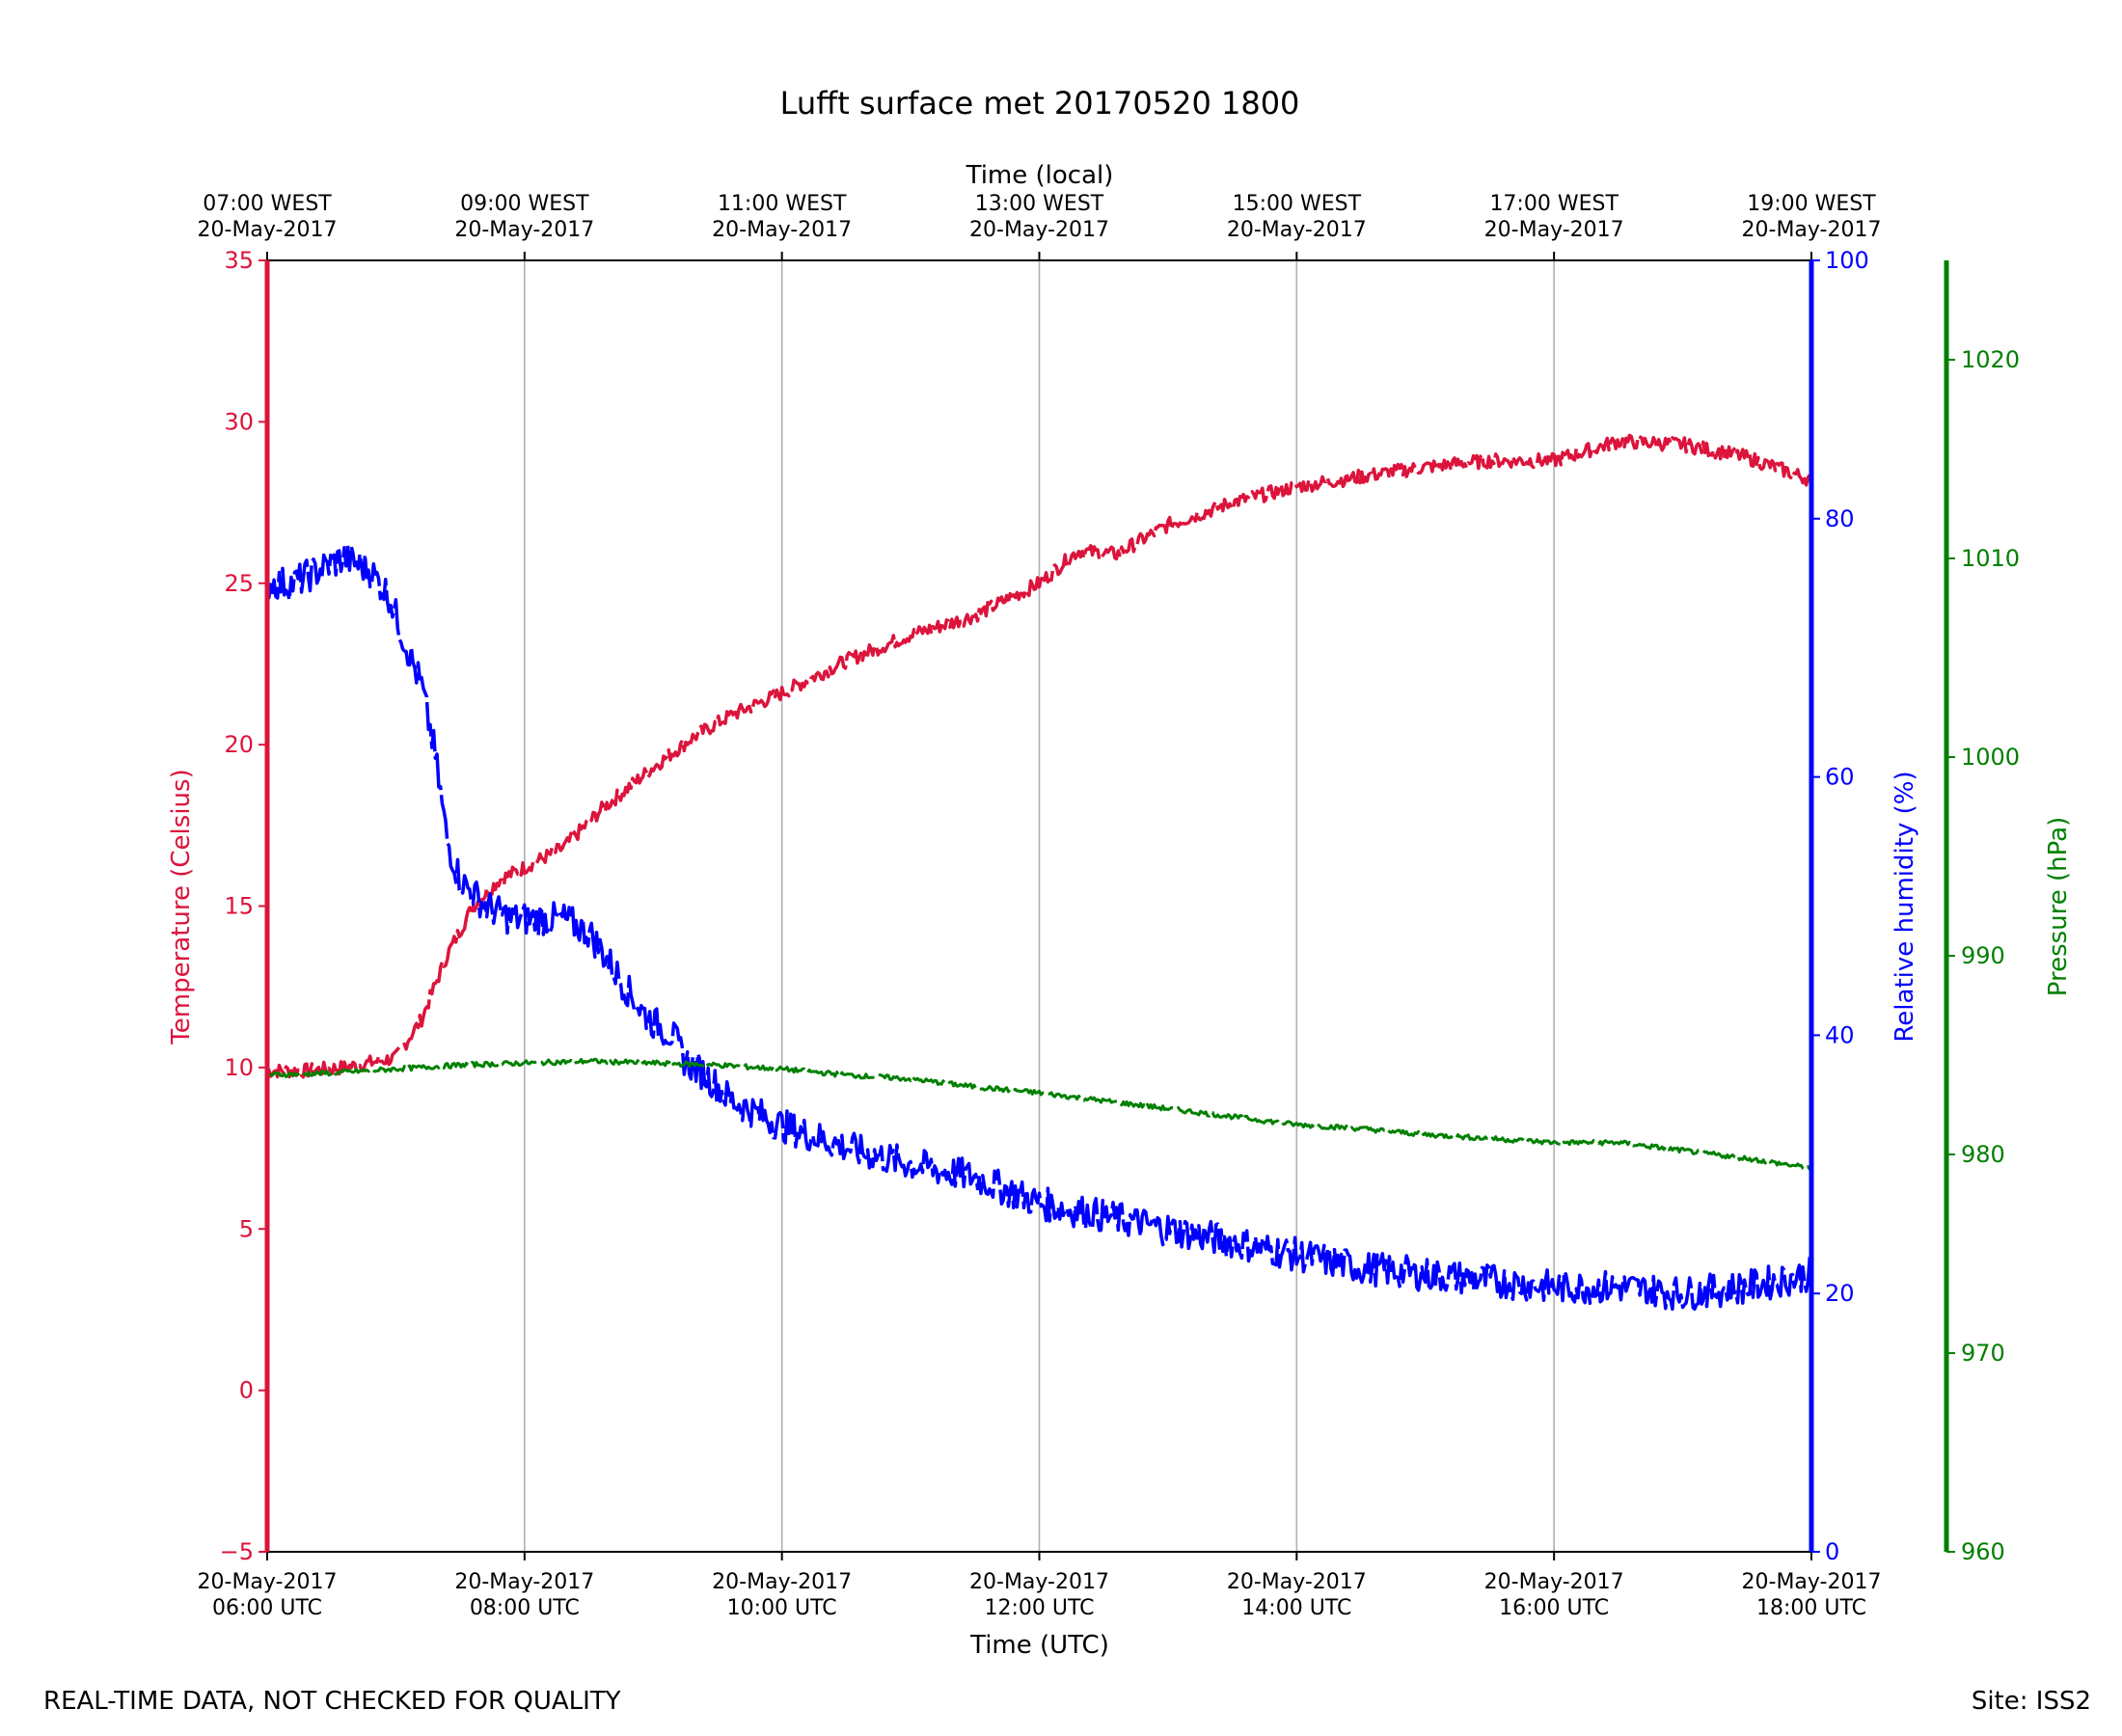 The width and height of the screenshot is (2122, 1736). I want to click on humidity-tick-label: 0, so click(1832, 1551).